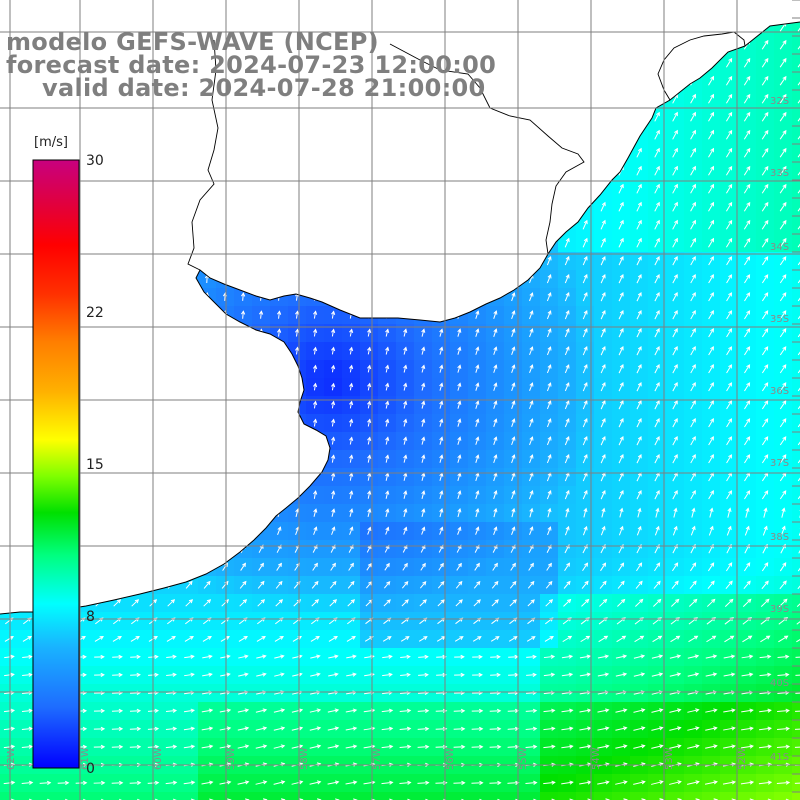  Describe the element at coordinates (90, 617) in the screenshot. I see `colorbar-tick-8: 8` at that location.